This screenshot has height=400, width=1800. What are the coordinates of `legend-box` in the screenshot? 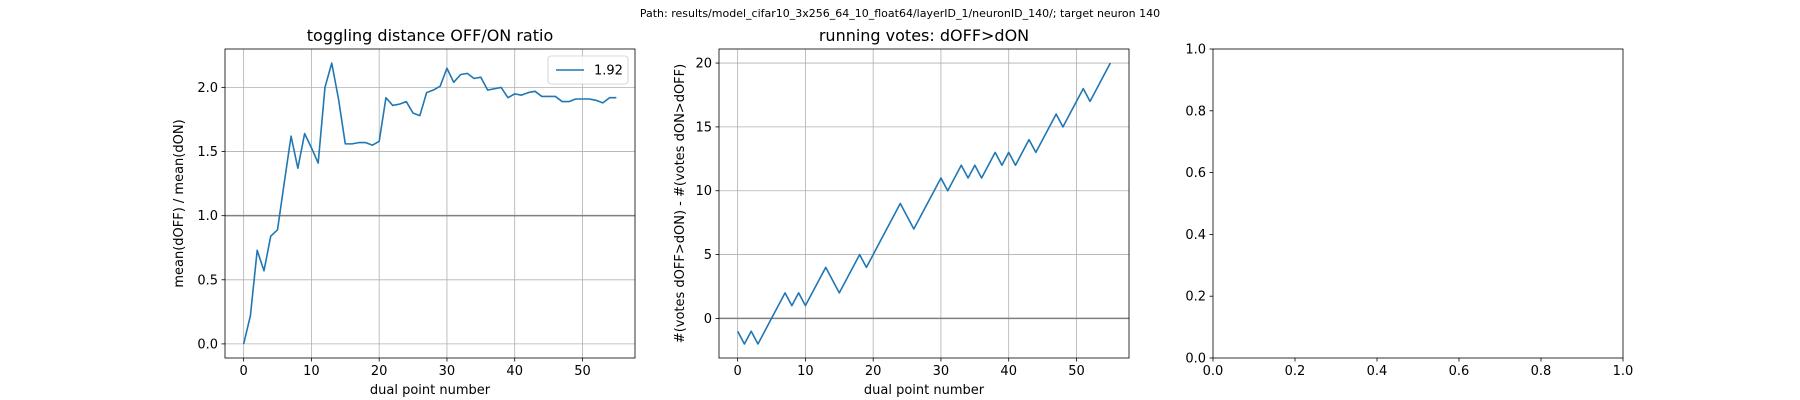 It's located at (588, 70).